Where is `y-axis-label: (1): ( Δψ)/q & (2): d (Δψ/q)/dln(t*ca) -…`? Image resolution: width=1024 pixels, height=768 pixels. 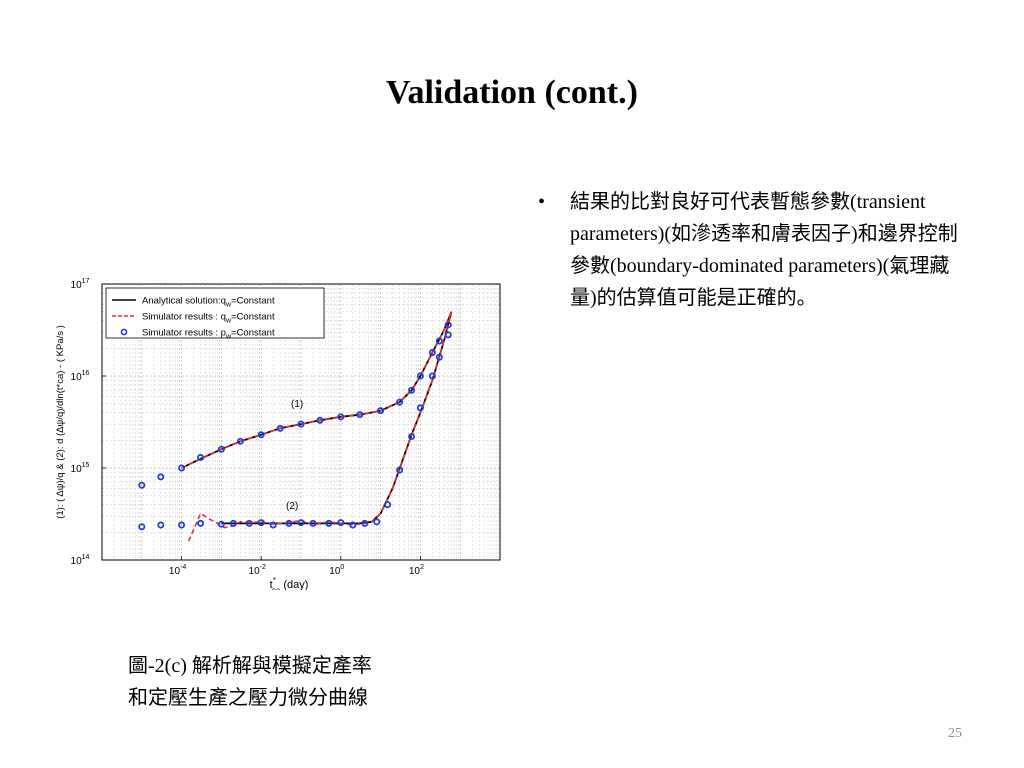
y-axis-label: (1): ( Δψ)/q & (2): d (Δψ/q)/dln(t*ca) -… is located at coordinates (60, 422).